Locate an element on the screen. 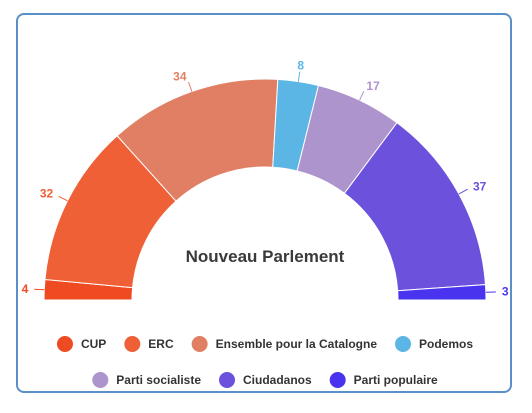 The width and height of the screenshot is (532, 413). label-ciudadanos: 37 is located at coordinates (480, 186).